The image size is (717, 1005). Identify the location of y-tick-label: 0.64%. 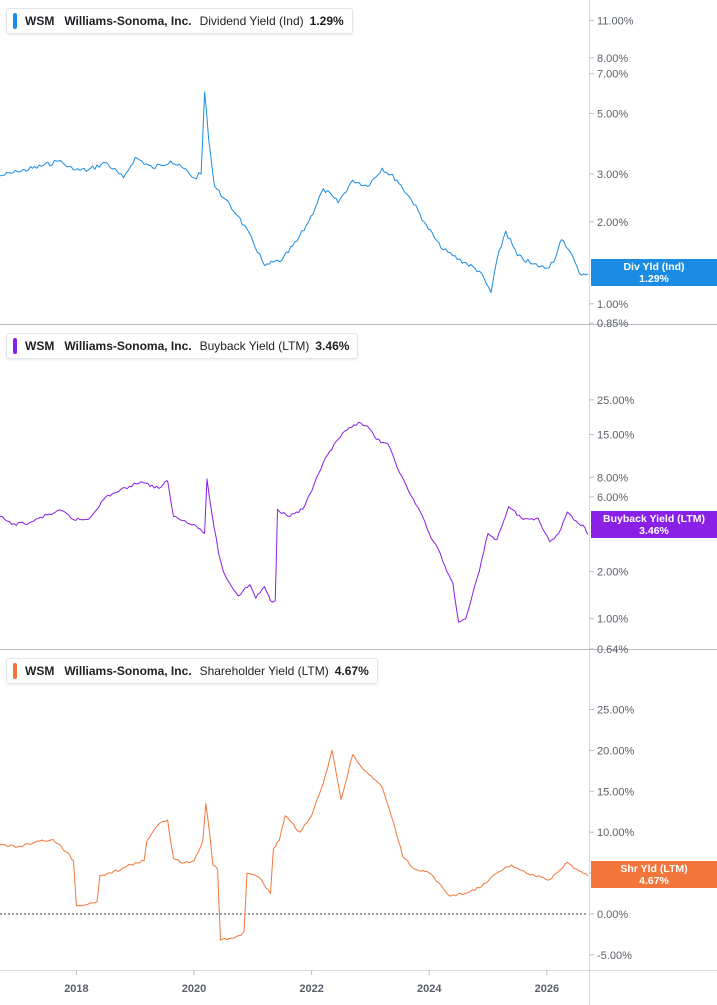
(612, 650).